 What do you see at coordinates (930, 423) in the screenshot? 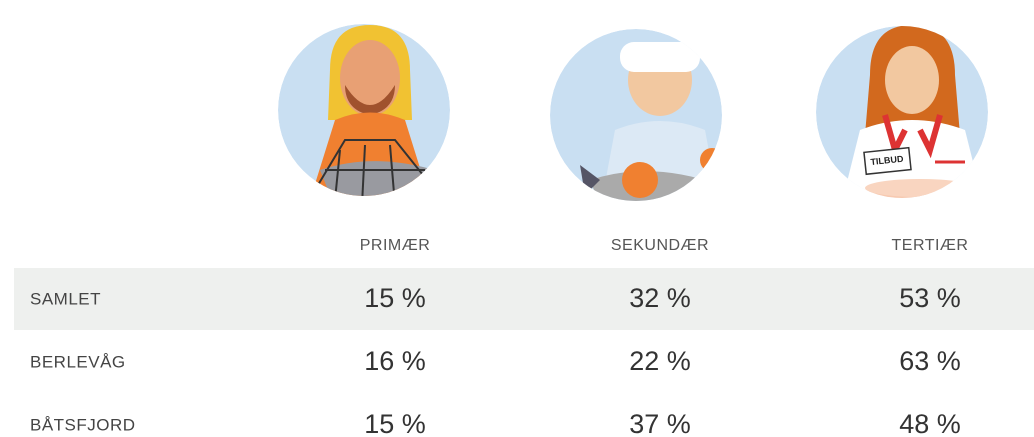
I see `cell-value: 48 %` at bounding box center [930, 423].